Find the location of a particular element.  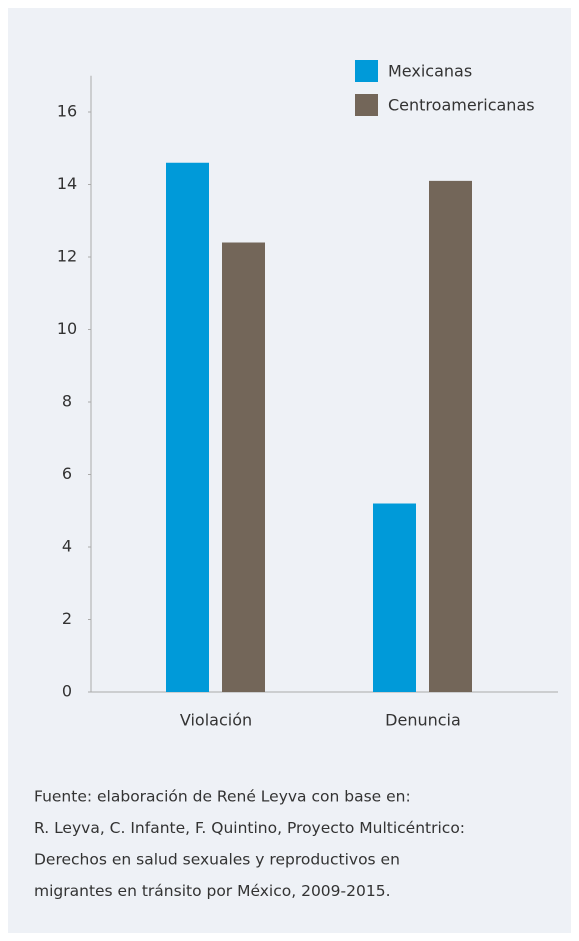

y-tick-label: 12 is located at coordinates (67, 256).